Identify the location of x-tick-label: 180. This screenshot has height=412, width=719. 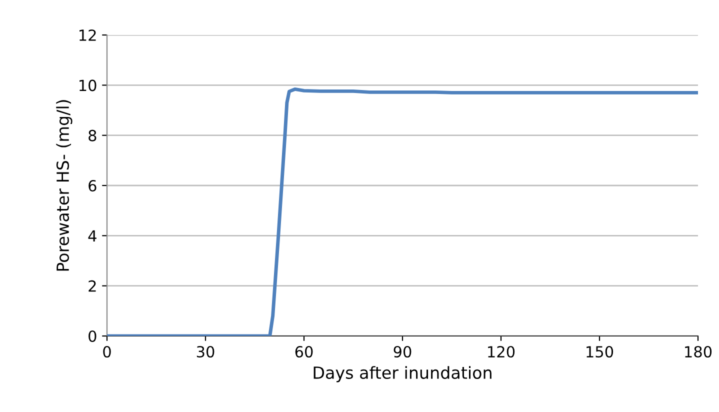
(698, 352).